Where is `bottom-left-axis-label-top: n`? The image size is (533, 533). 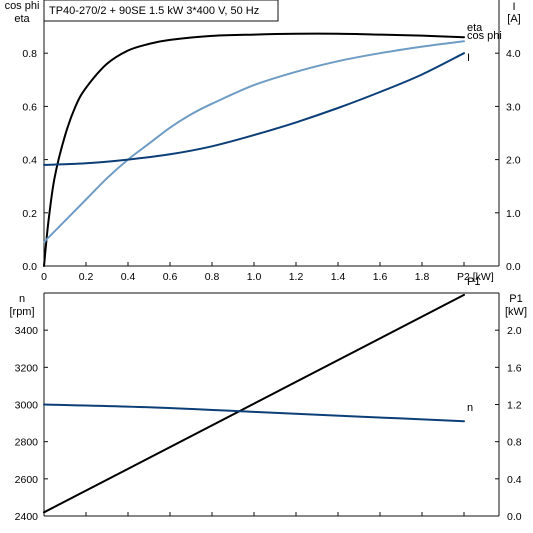
bottom-left-axis-label-top: n is located at coordinates (22, 299).